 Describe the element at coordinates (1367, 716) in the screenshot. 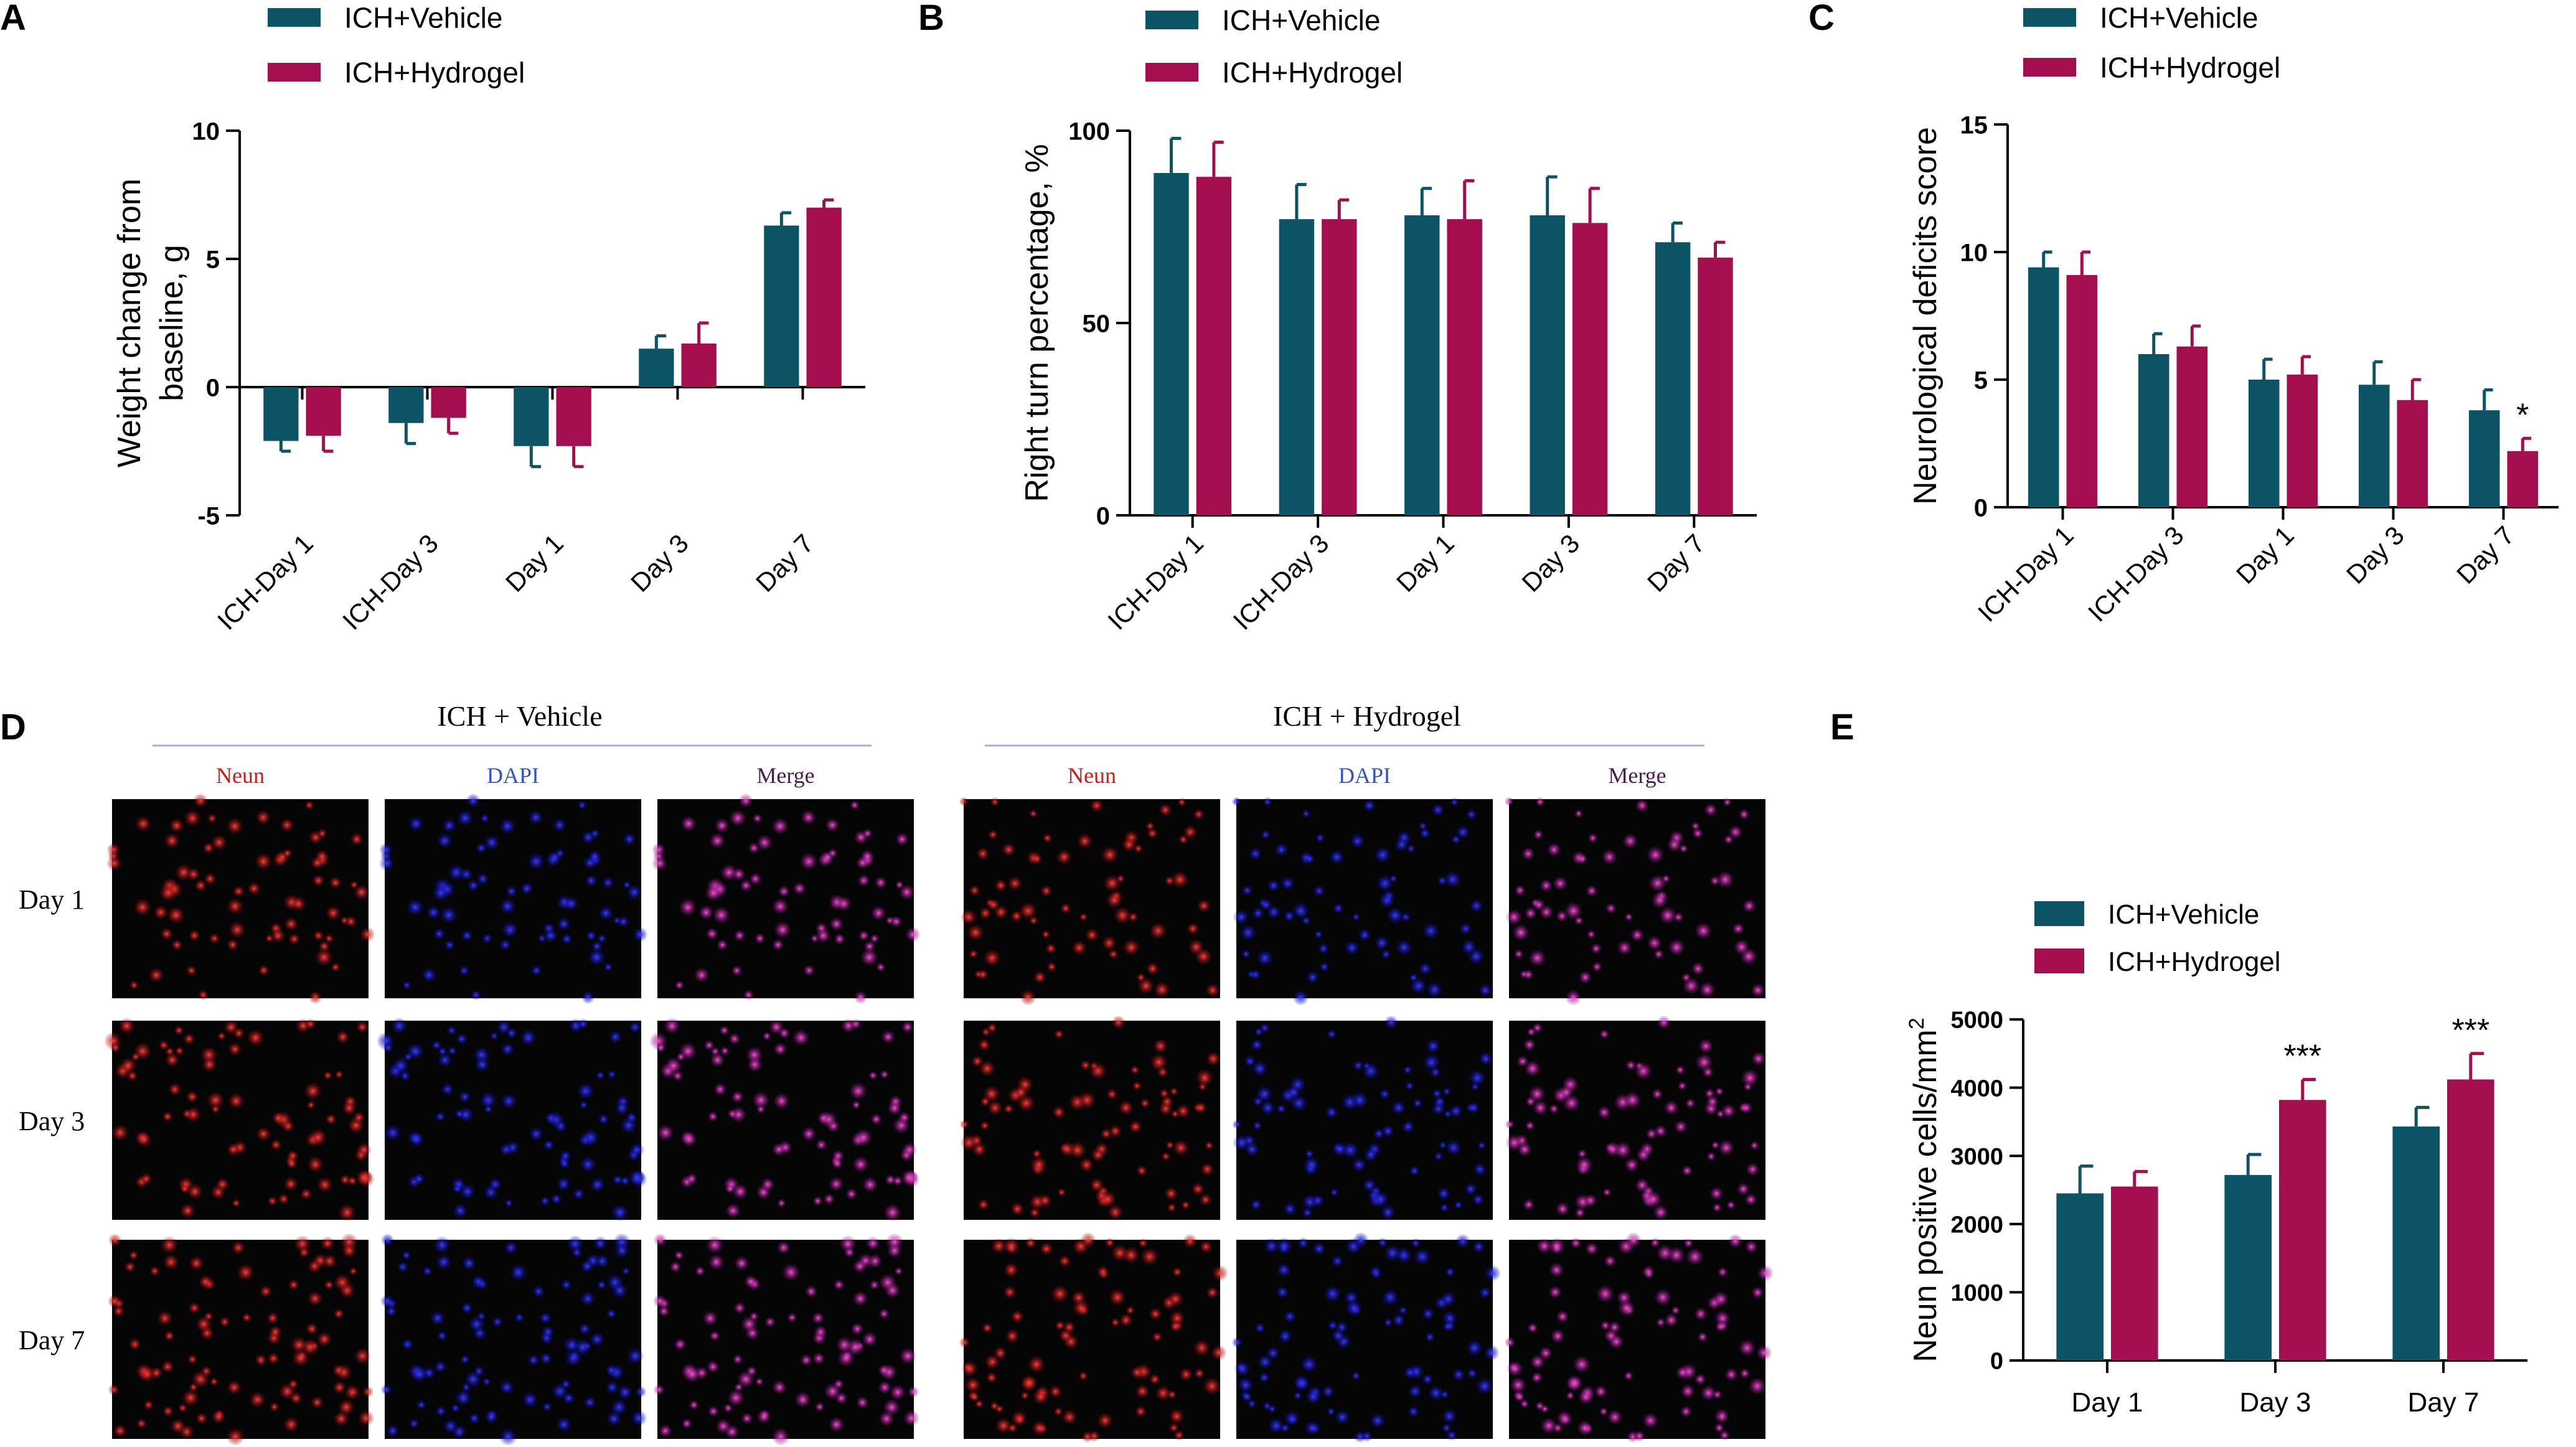

I see `group-title-hydrogel: ICH + Hydrogel` at that location.